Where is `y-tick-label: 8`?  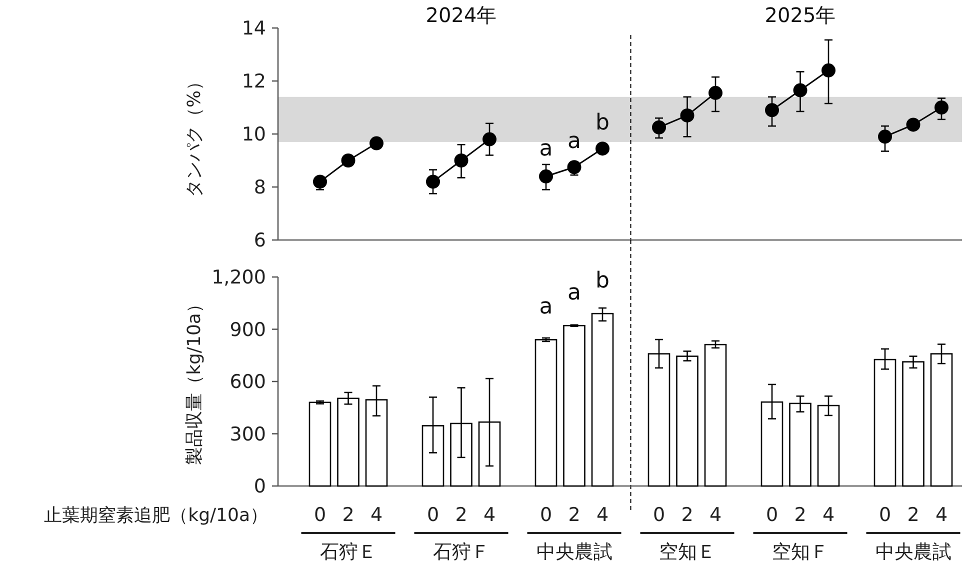 y-tick-label: 8 is located at coordinates (260, 187).